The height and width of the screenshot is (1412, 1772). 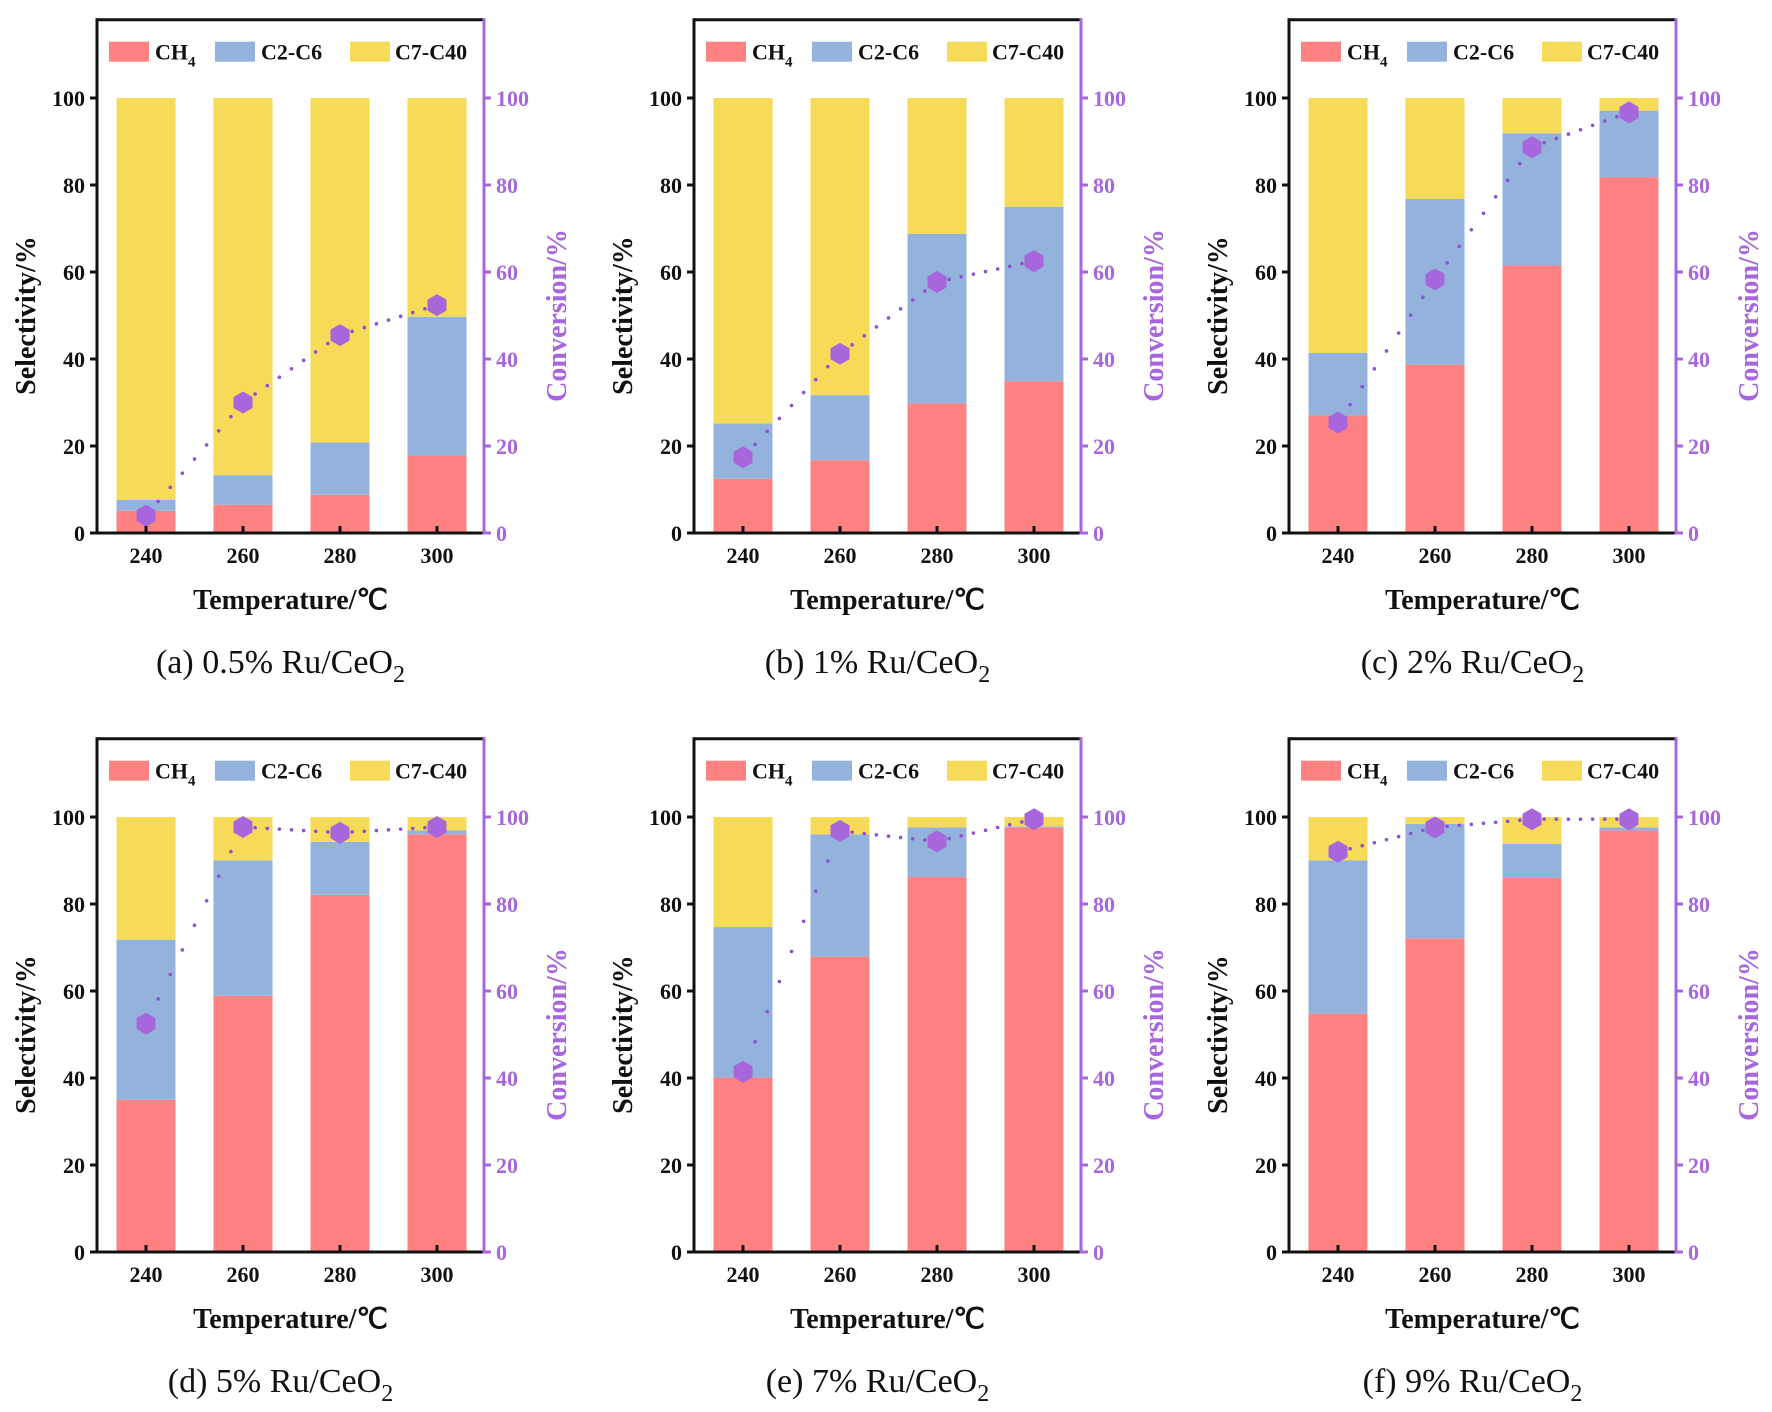 I want to click on panel-caption-text: (a) 0.5% Ru/CeO, so click(x=274, y=662).